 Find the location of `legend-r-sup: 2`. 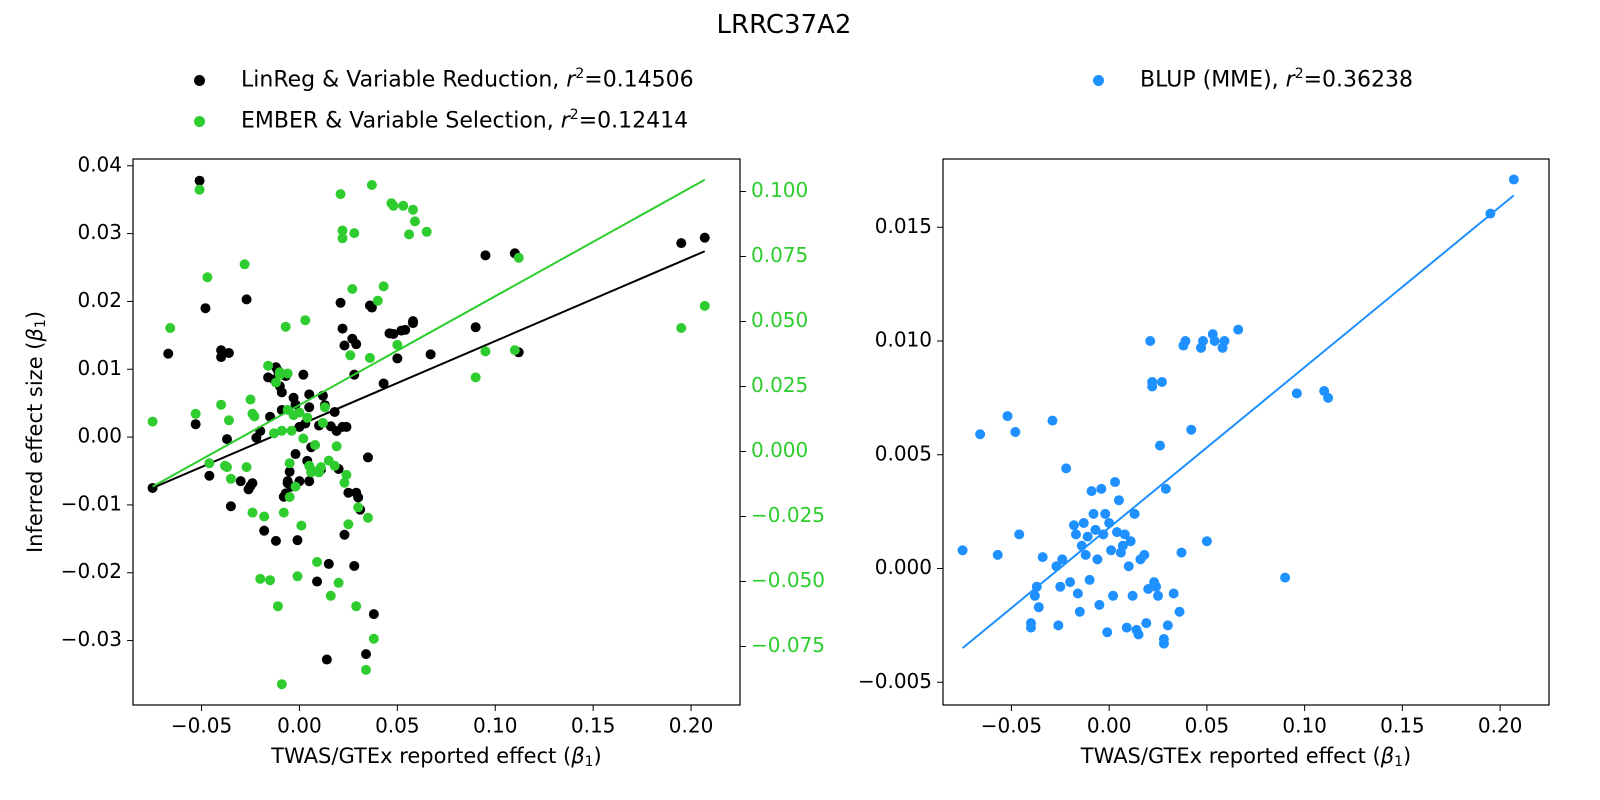

legend-r-sup: 2 is located at coordinates (580, 74).